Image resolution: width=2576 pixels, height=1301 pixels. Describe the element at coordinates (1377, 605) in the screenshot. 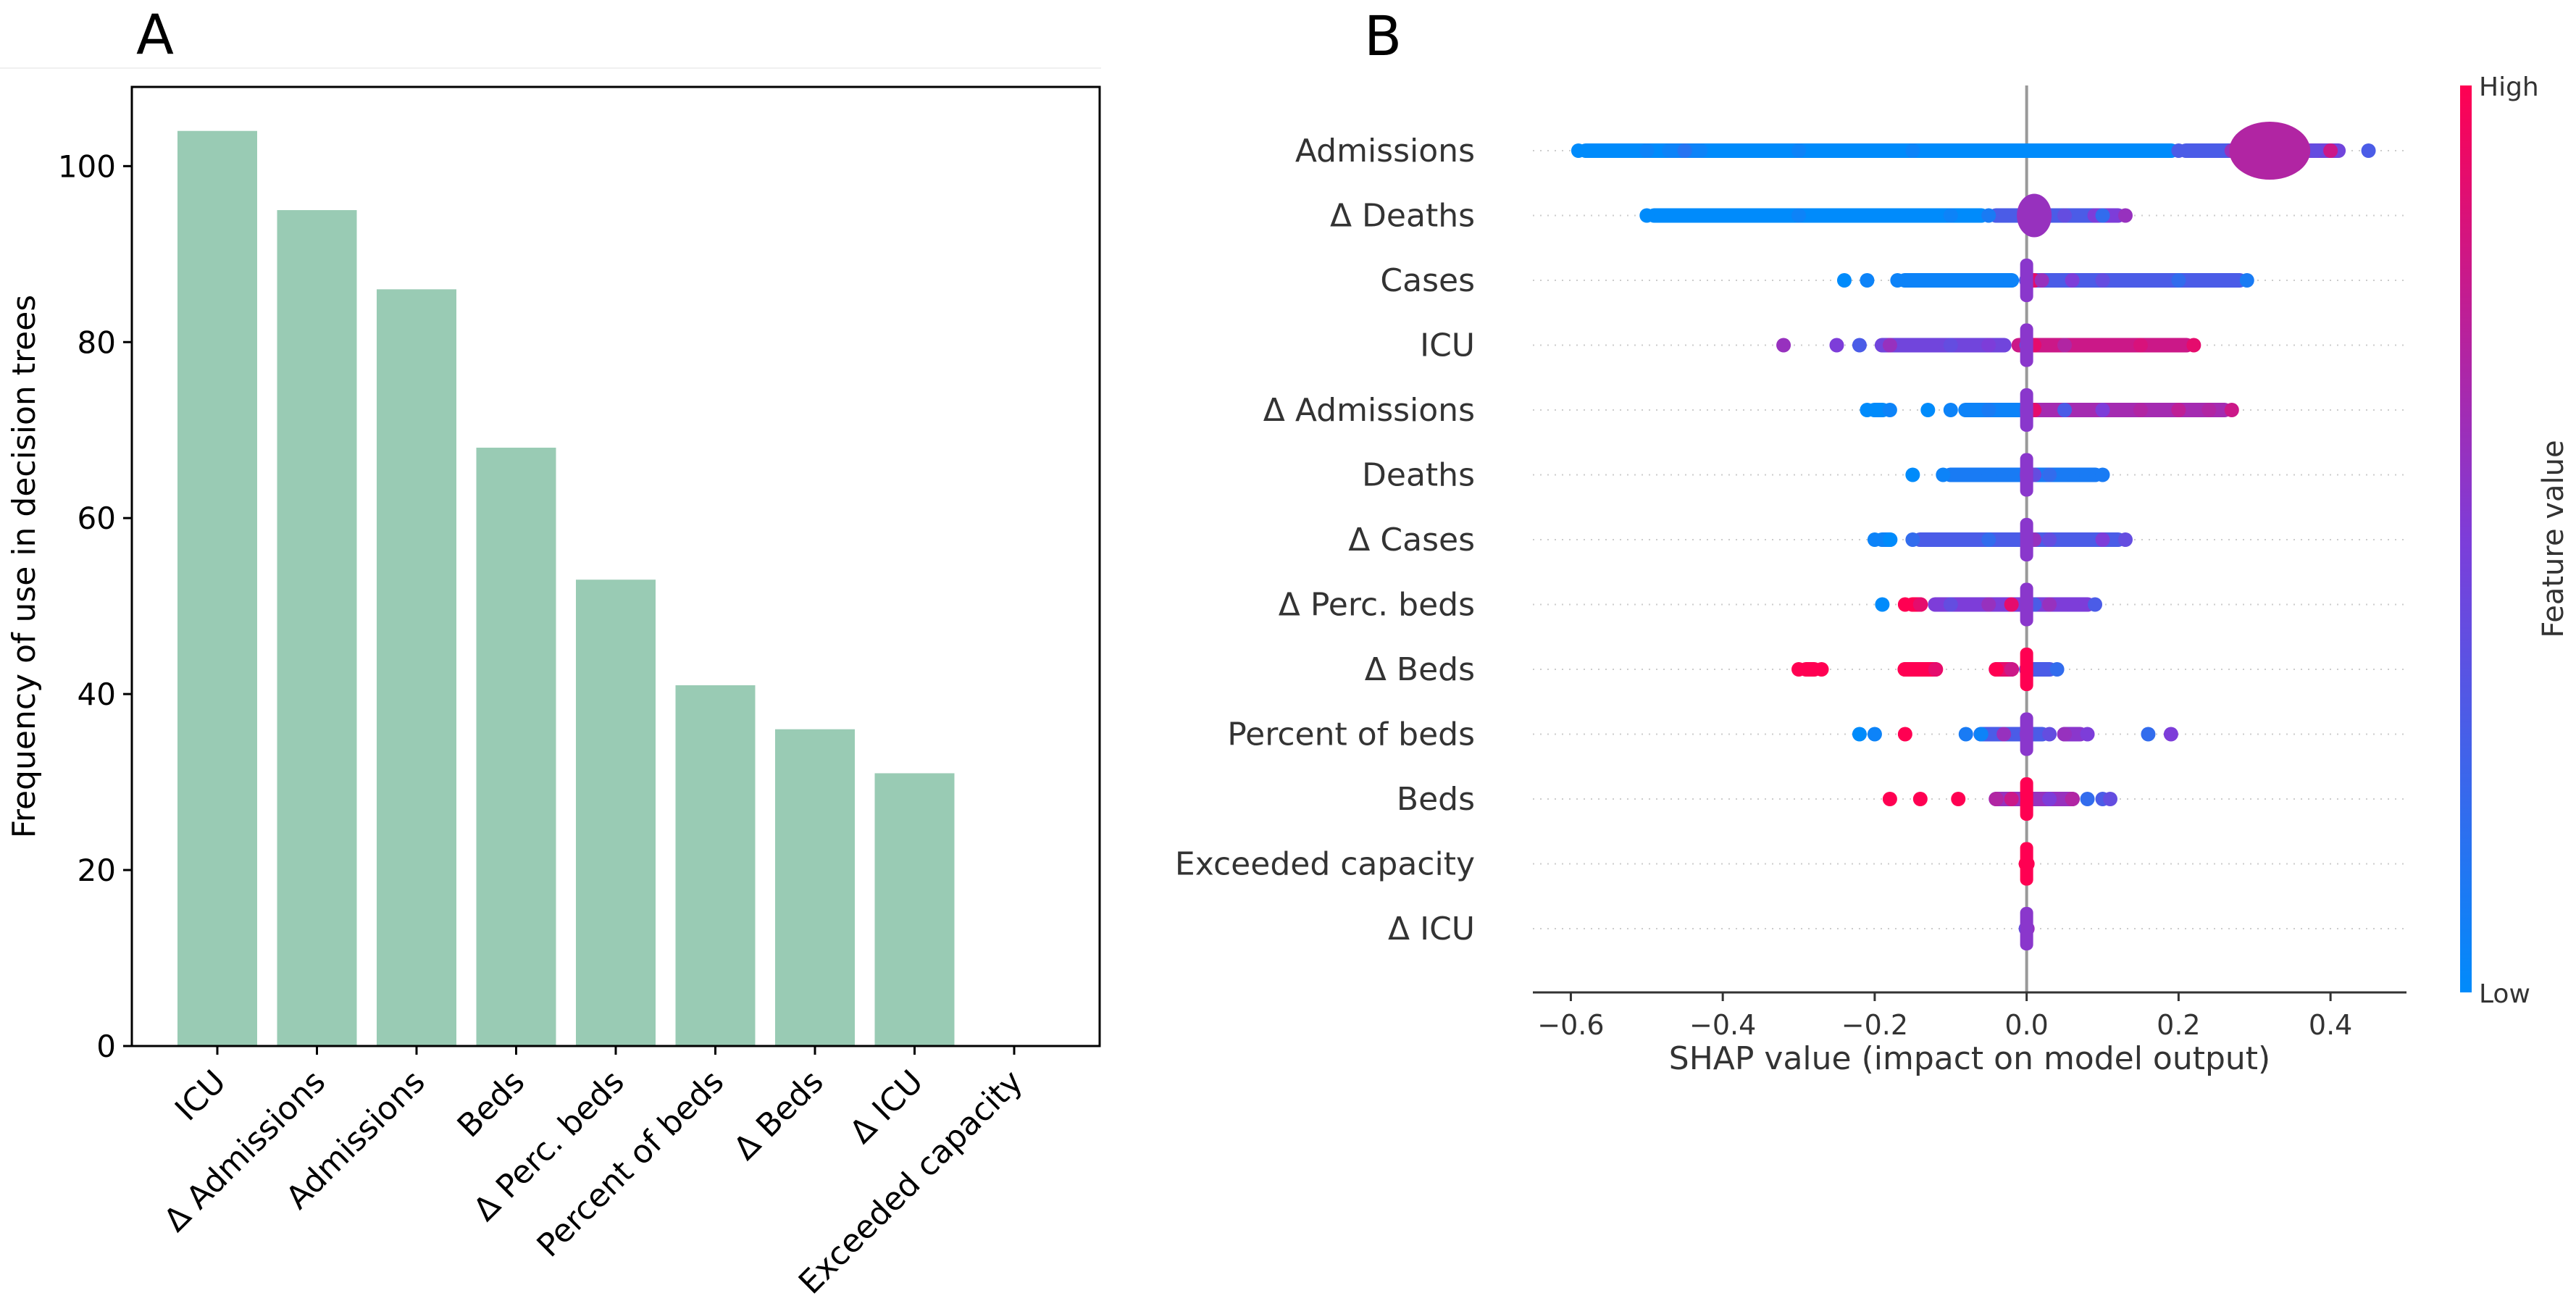

I see `feature-label-delta-perc-beds: Δ Perc. beds` at that location.